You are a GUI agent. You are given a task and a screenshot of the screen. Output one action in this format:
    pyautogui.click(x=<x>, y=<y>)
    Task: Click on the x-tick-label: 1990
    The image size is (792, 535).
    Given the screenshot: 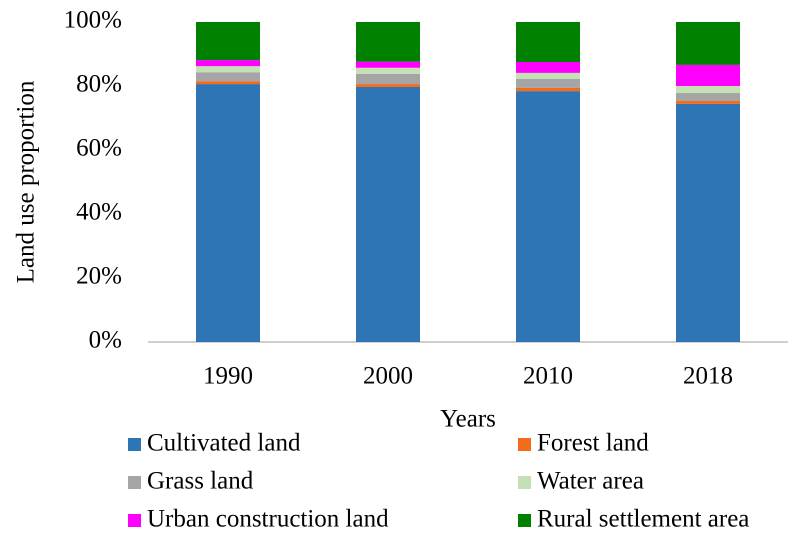 What is the action you would take?
    pyautogui.click(x=228, y=376)
    